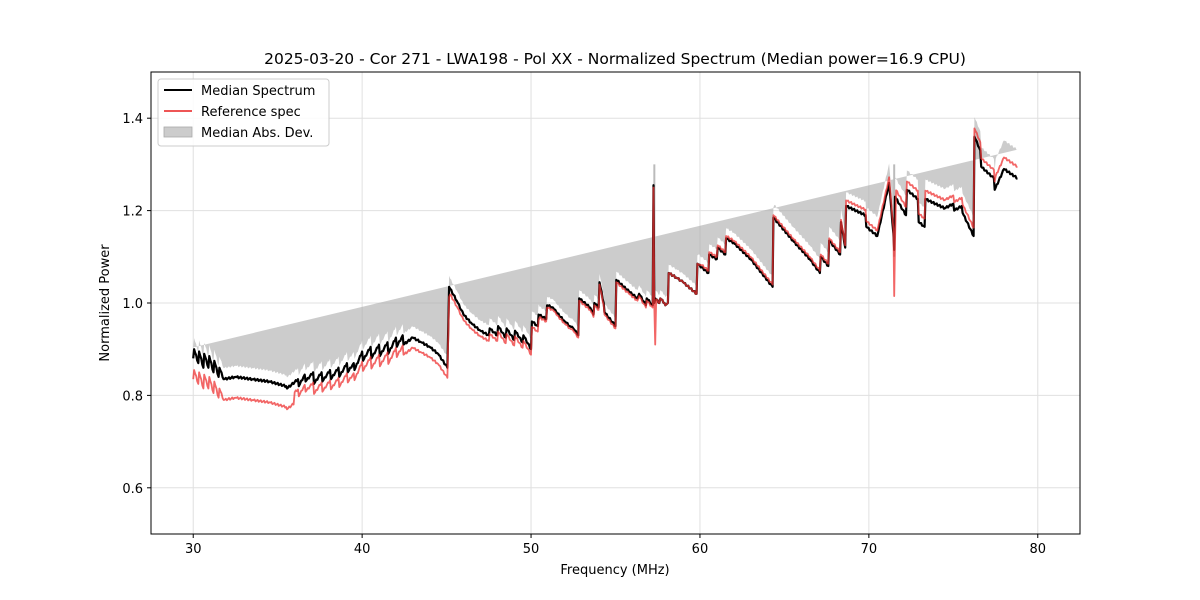  Describe the element at coordinates (105, 303) in the screenshot. I see `y-axis-label: Normalized Power` at that location.